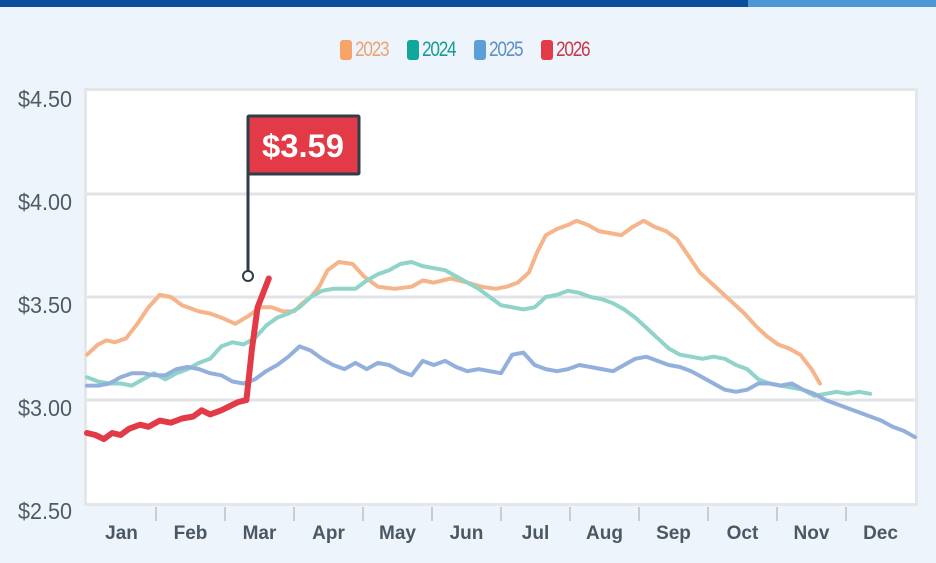  What do you see at coordinates (842, 3) in the screenshot?
I see `header-bar-accent` at bounding box center [842, 3].